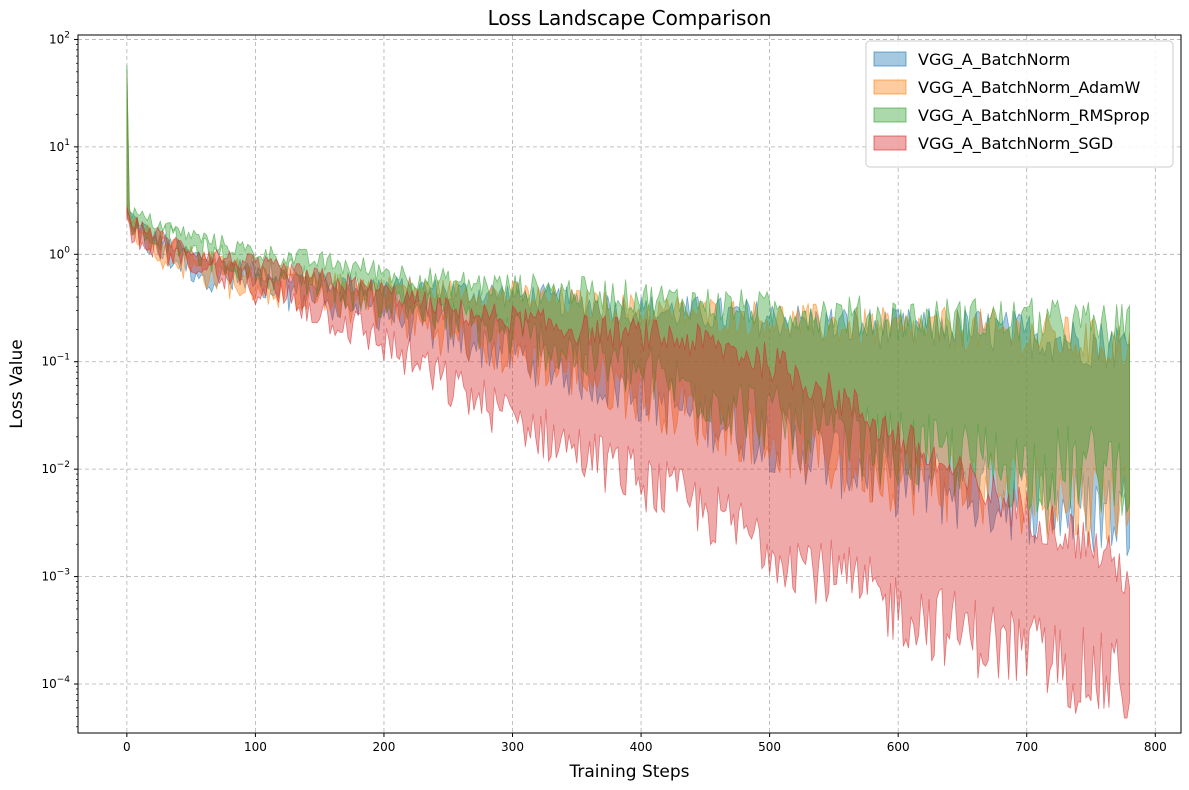 The height and width of the screenshot is (790, 1189). I want to click on y-tick-label: 10⁻⁴, so click(55, 683).